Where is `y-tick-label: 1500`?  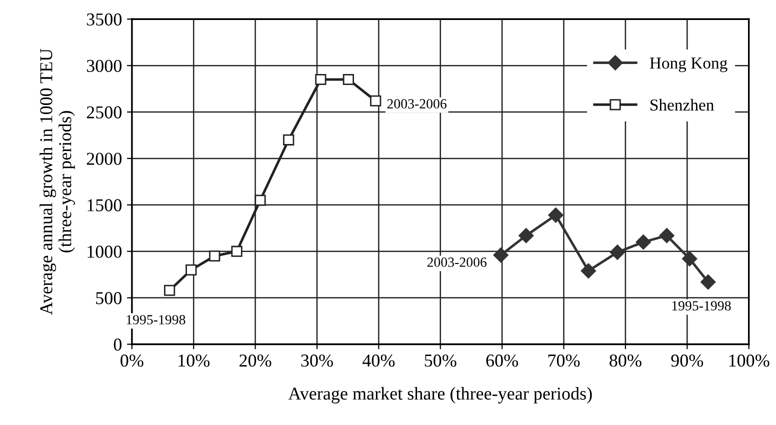
y-tick-label: 1500 is located at coordinates (105, 205).